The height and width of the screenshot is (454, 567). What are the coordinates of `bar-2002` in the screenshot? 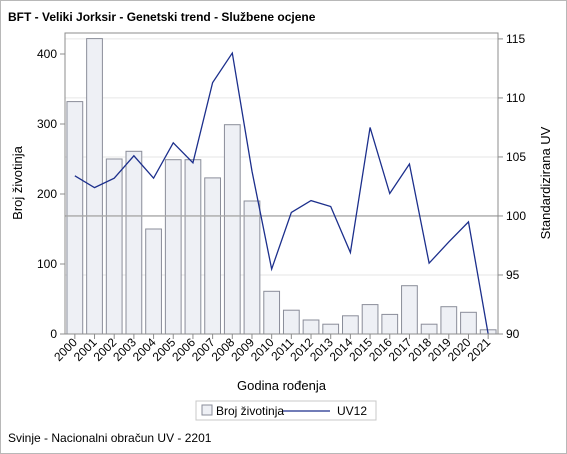 It's located at (114, 246).